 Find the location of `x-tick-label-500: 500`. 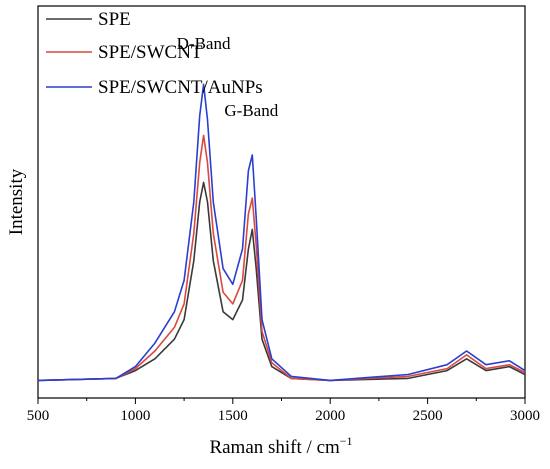

x-tick-label-500: 500 is located at coordinates (38, 416).